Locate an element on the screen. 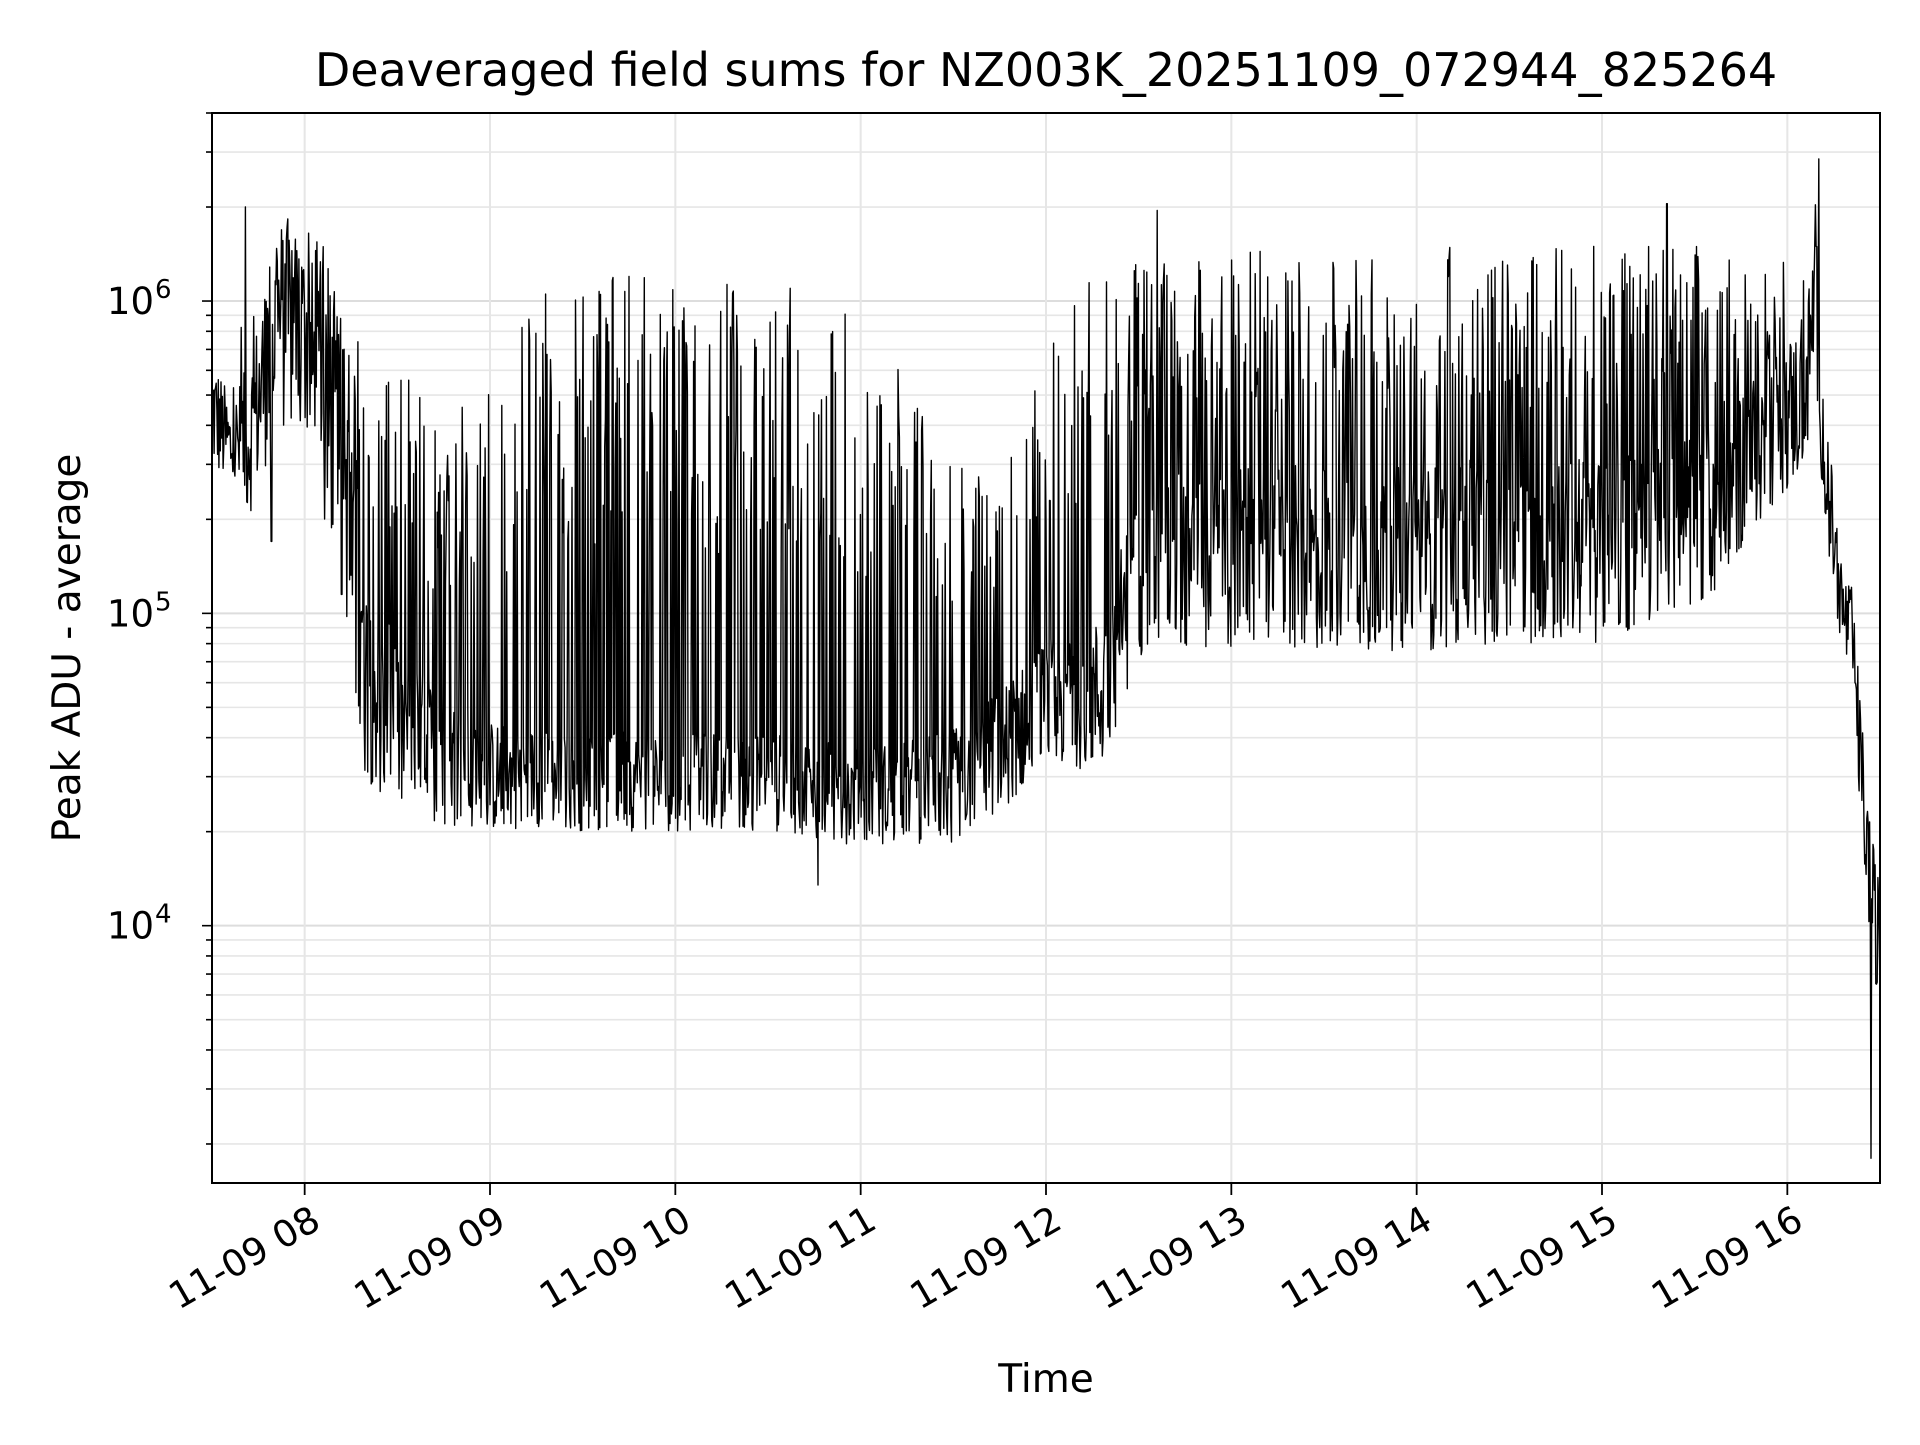 Image resolution: width=1920 pixels, height=1445 pixels. y-axis-label: Peak ADU - average is located at coordinates (67, 648).